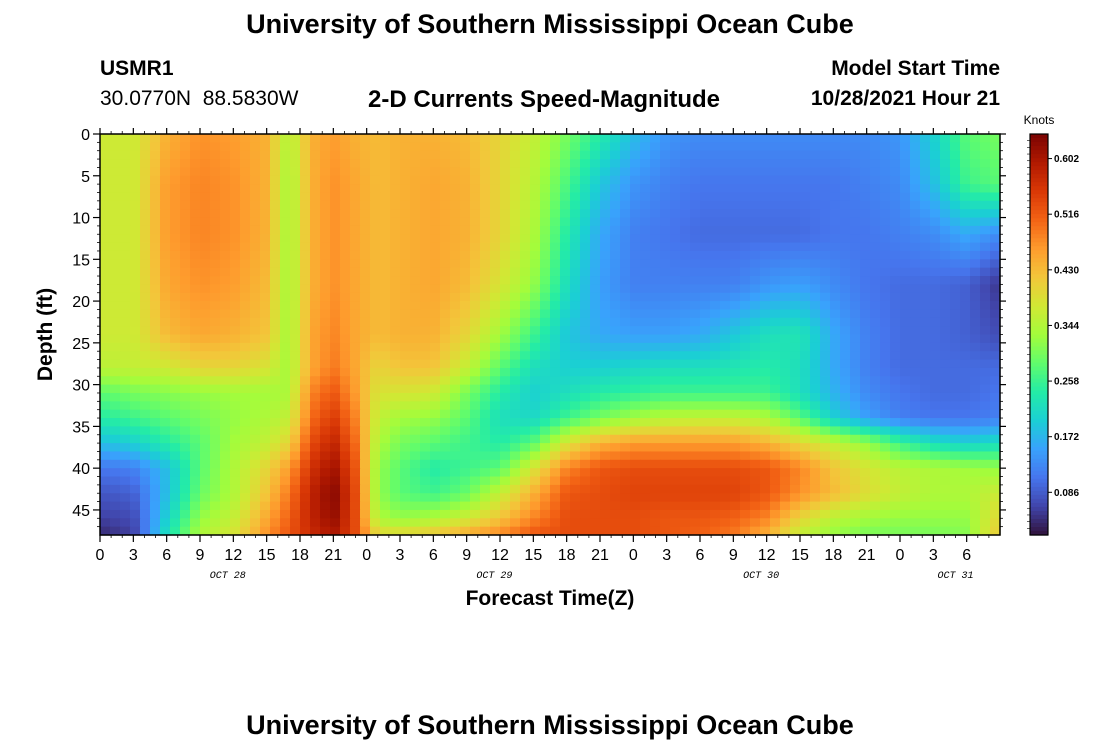 The height and width of the screenshot is (750, 1100). Describe the element at coordinates (544, 99) in the screenshot. I see `chart-subtitle: 2-D Currents Speed-Magnitude` at that location.